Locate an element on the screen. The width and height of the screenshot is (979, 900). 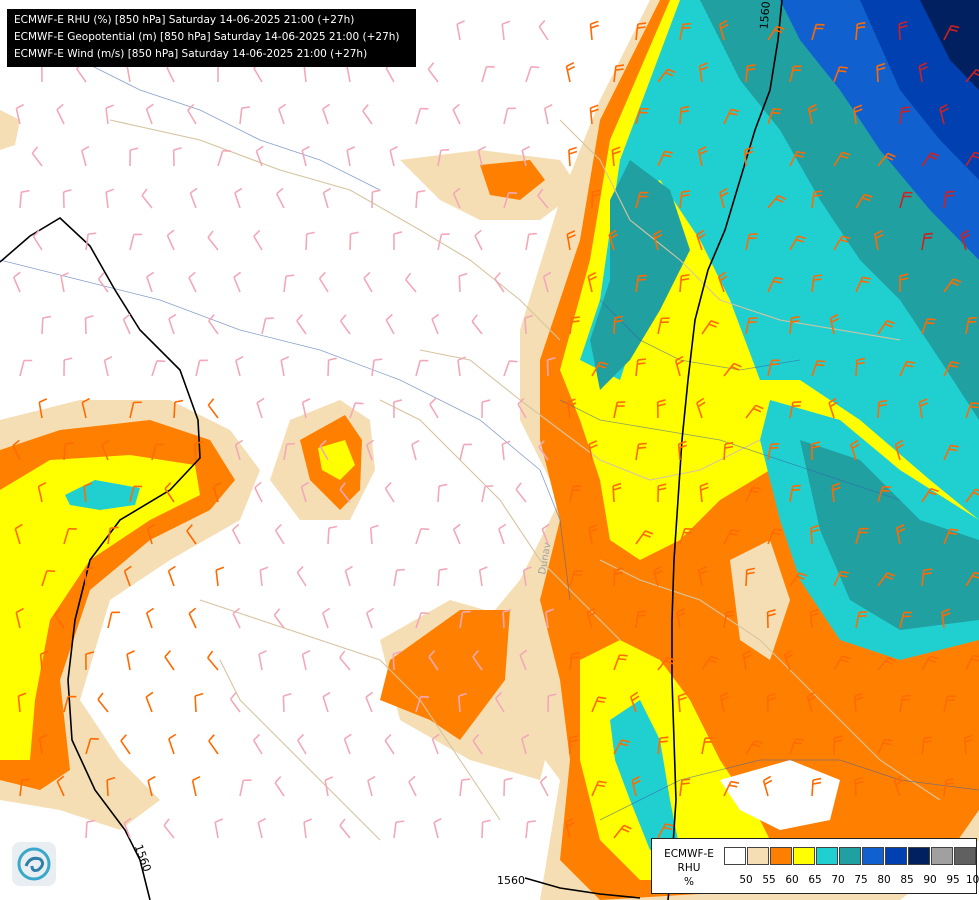
legend-tick-label: 55 is located at coordinates (769, 880).